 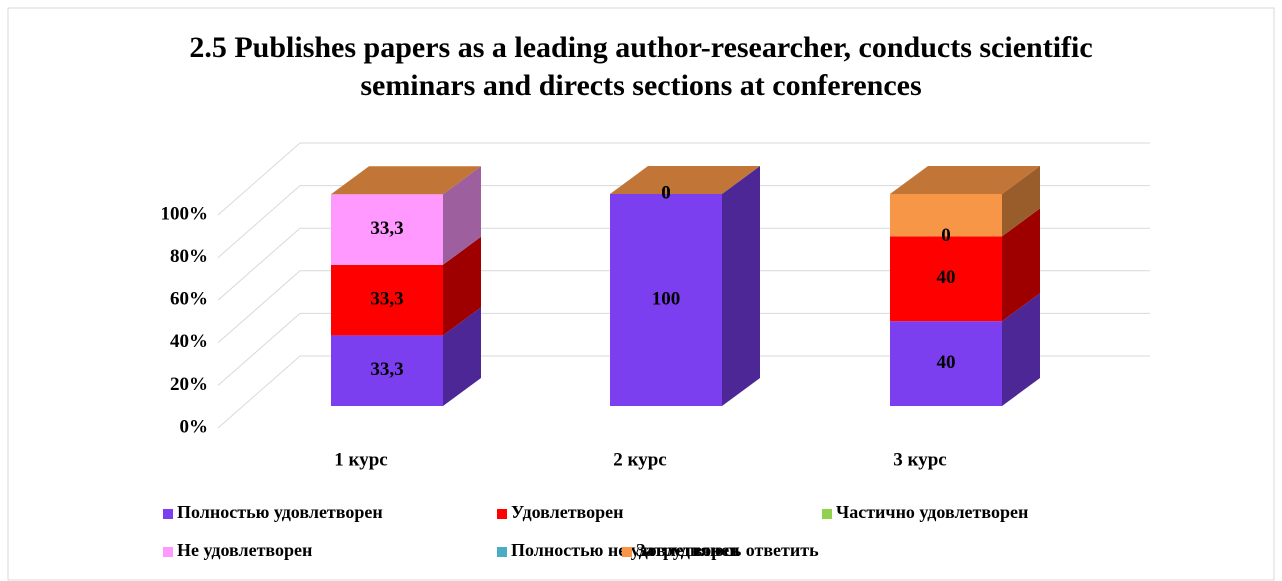 I want to click on x-tick-label: 3 курс, so click(x=919, y=459).